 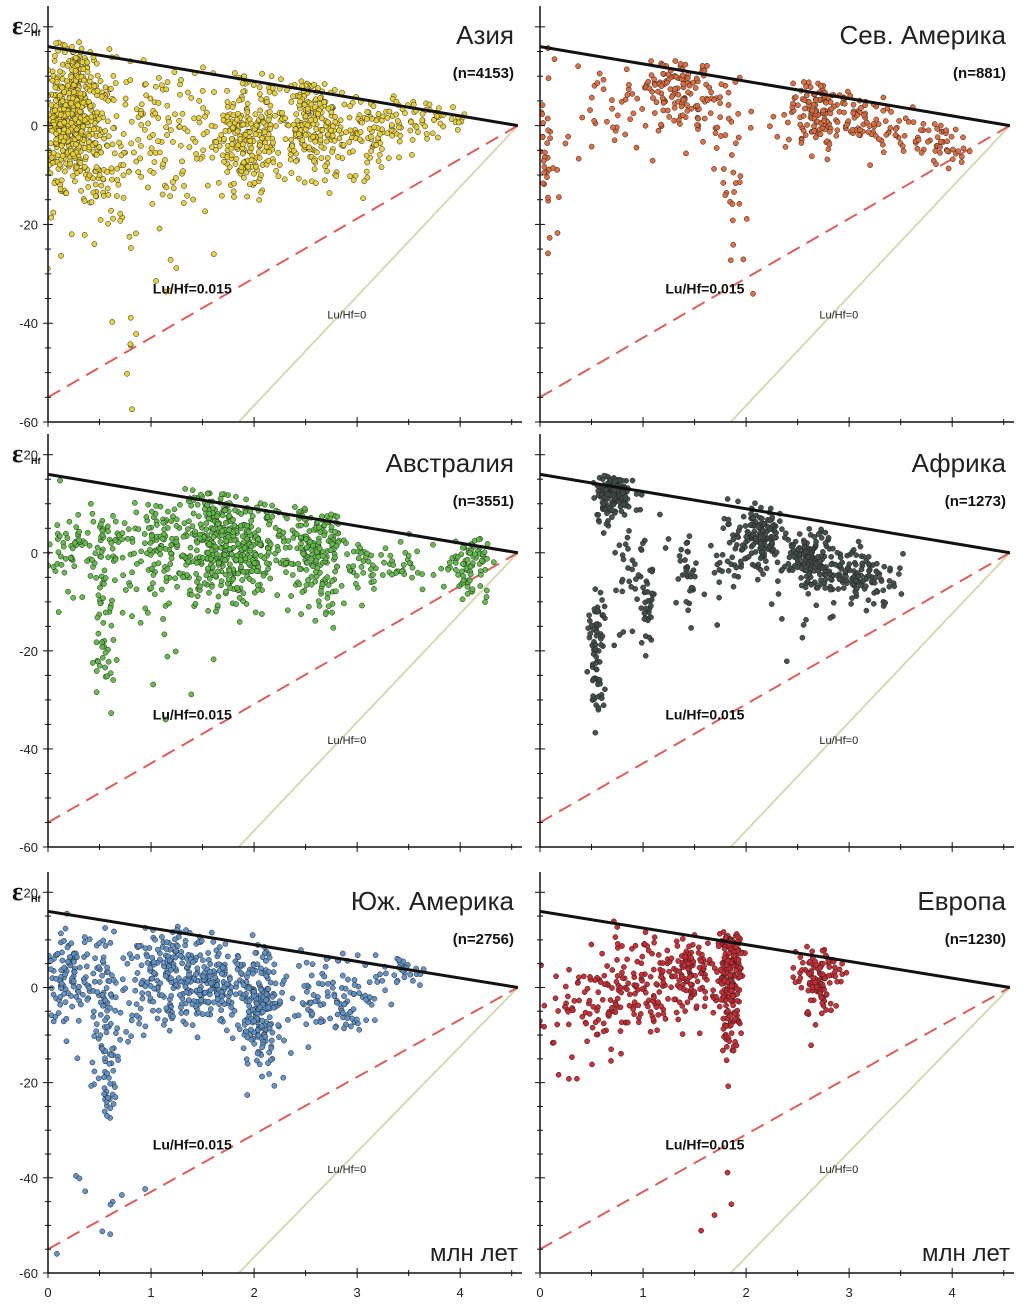 What do you see at coordinates (378, 1129) in the screenshot?
I see `luhf-0-line` at bounding box center [378, 1129].